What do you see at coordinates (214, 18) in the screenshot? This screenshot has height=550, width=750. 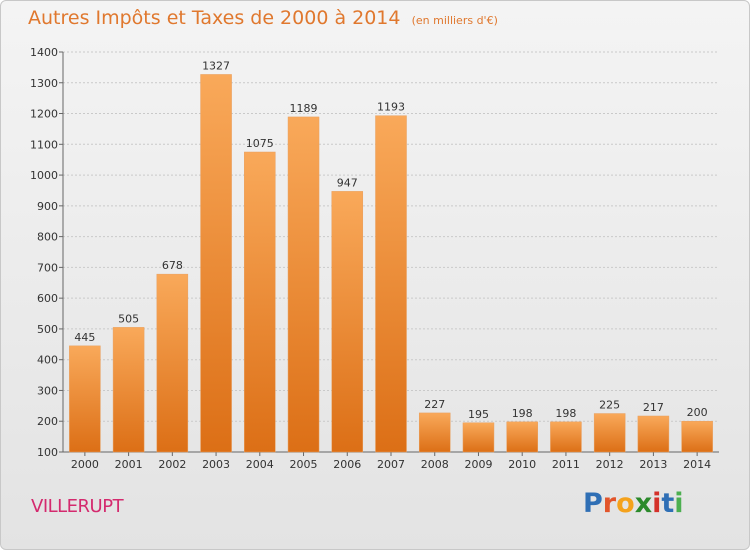 I see `chart-title-main: Autres Impôts et Taxes de 2000 à 2014` at bounding box center [214, 18].